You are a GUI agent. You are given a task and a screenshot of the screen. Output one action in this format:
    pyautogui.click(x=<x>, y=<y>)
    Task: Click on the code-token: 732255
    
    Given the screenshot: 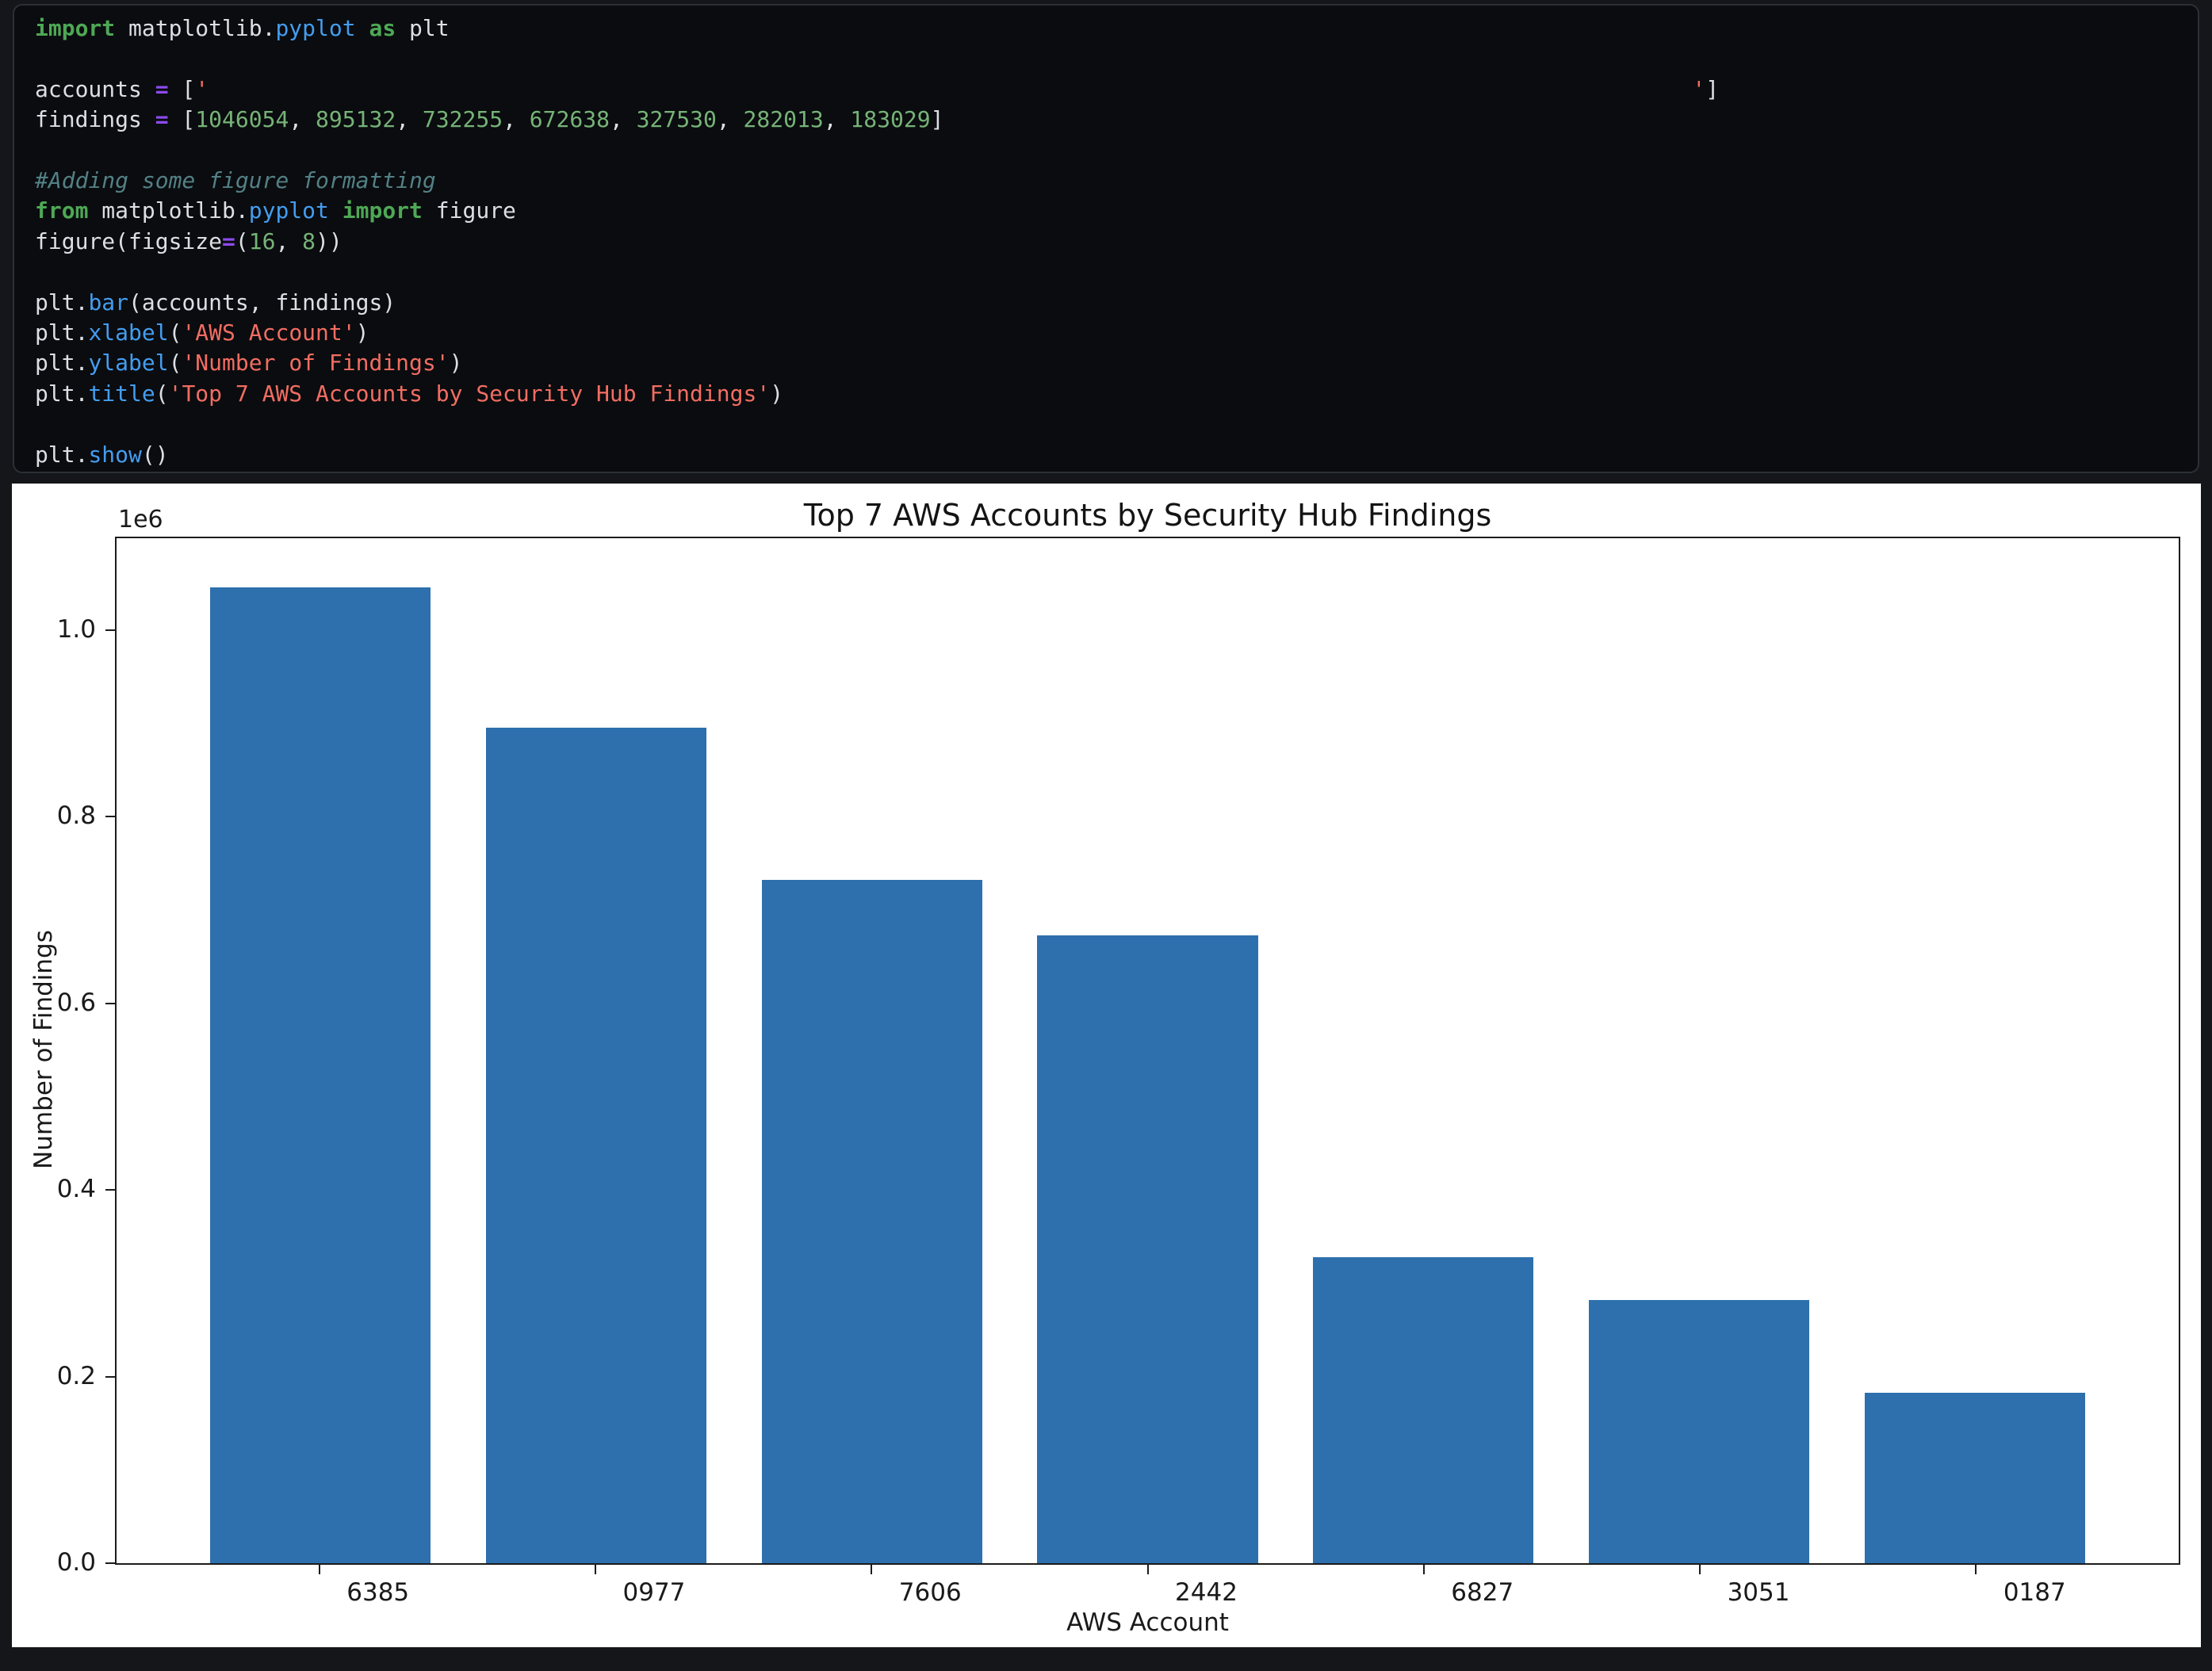 What is the action you would take?
    pyautogui.click(x=462, y=120)
    